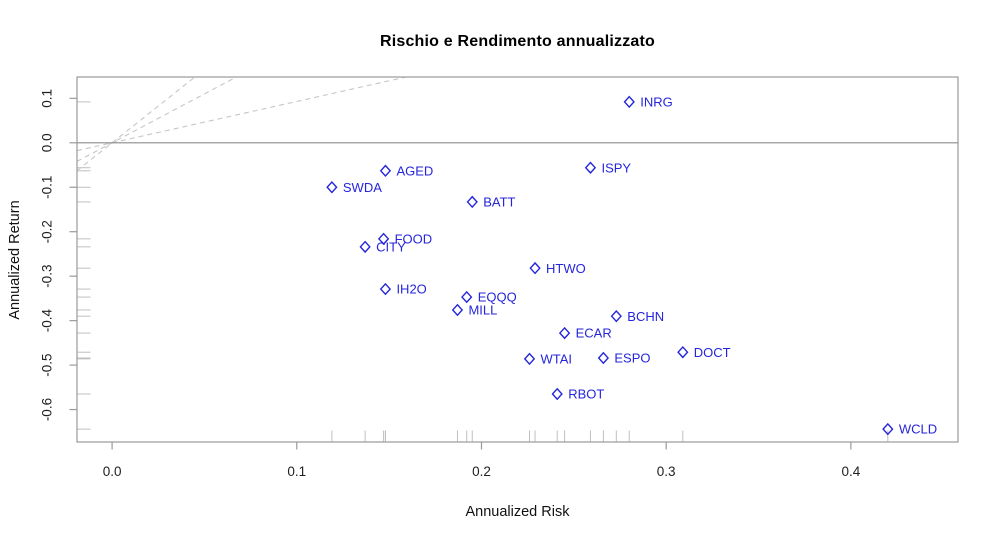  What do you see at coordinates (47, 276) in the screenshot?
I see `y-axis-tick-label: -0.3` at bounding box center [47, 276].